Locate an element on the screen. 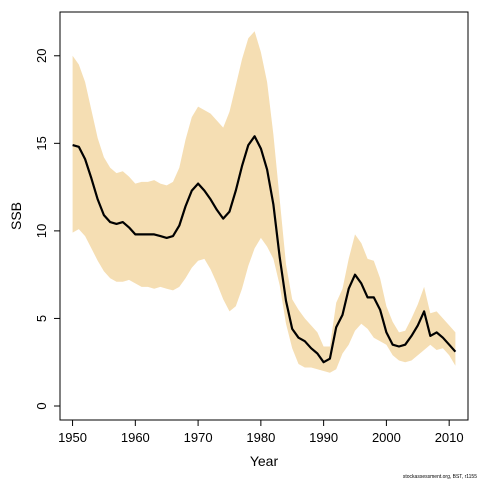 The image size is (480, 480). x-tick-label: 1970 is located at coordinates (198, 437).